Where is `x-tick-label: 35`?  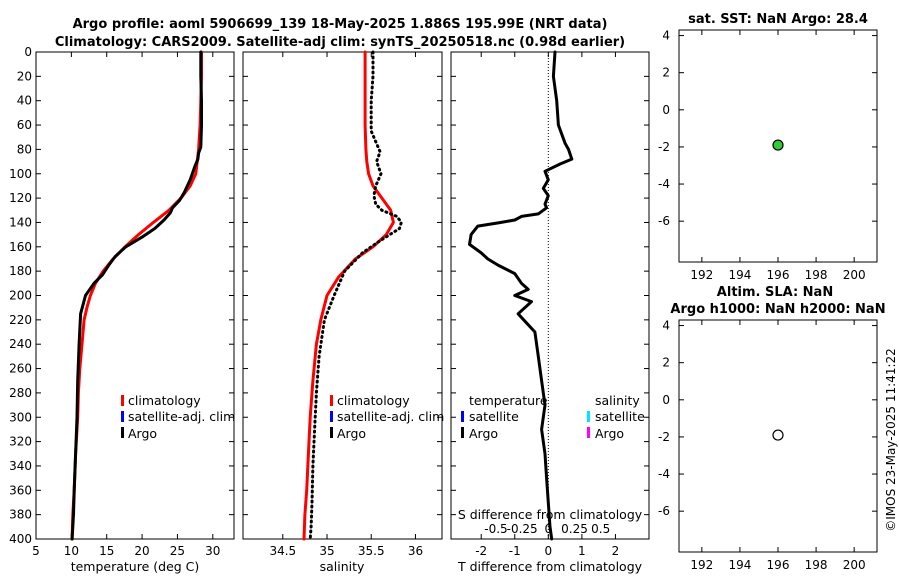
x-tick-label: 35 is located at coordinates (326, 551).